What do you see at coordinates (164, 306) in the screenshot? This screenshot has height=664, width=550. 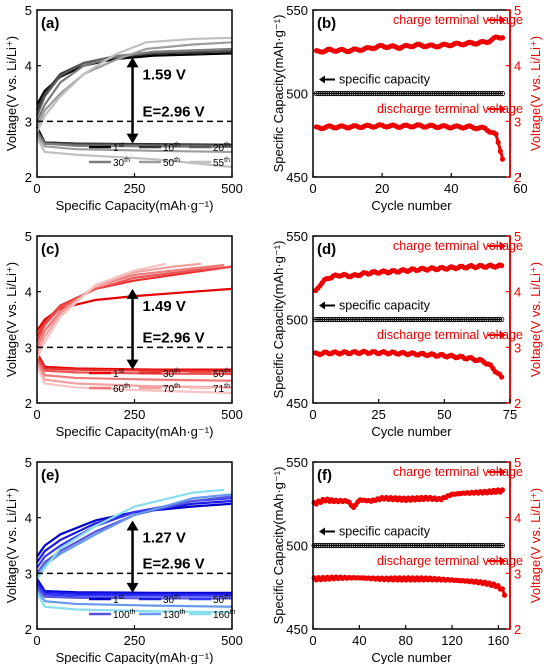 I see `gap-voltage-label: 1.49 V` at bounding box center [164, 306].